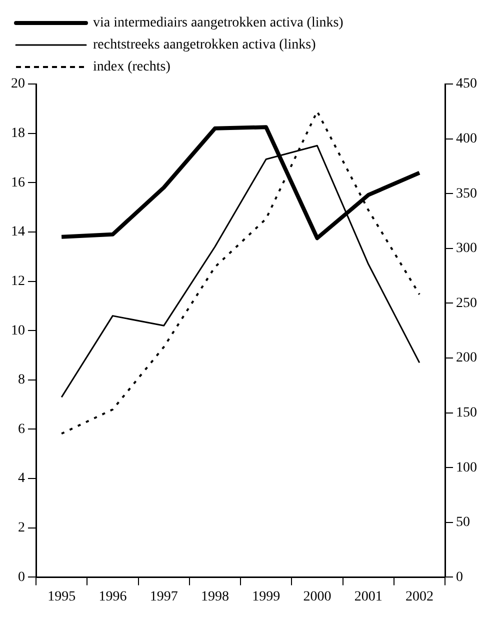  I want to click on y2-tick-label: 150, so click(466, 412).